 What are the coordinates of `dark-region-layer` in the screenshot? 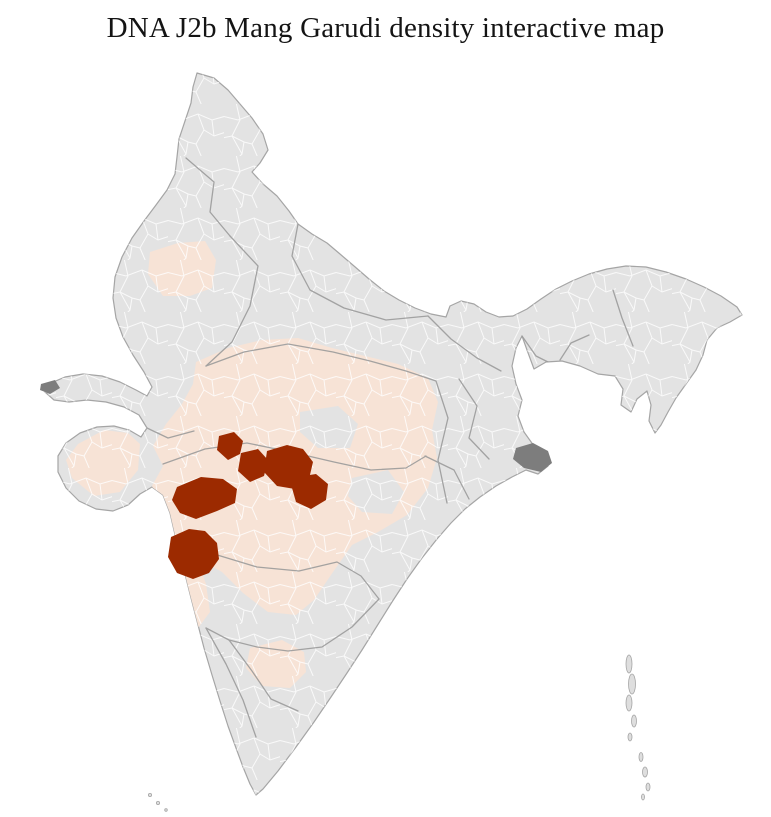 It's located at (296, 426).